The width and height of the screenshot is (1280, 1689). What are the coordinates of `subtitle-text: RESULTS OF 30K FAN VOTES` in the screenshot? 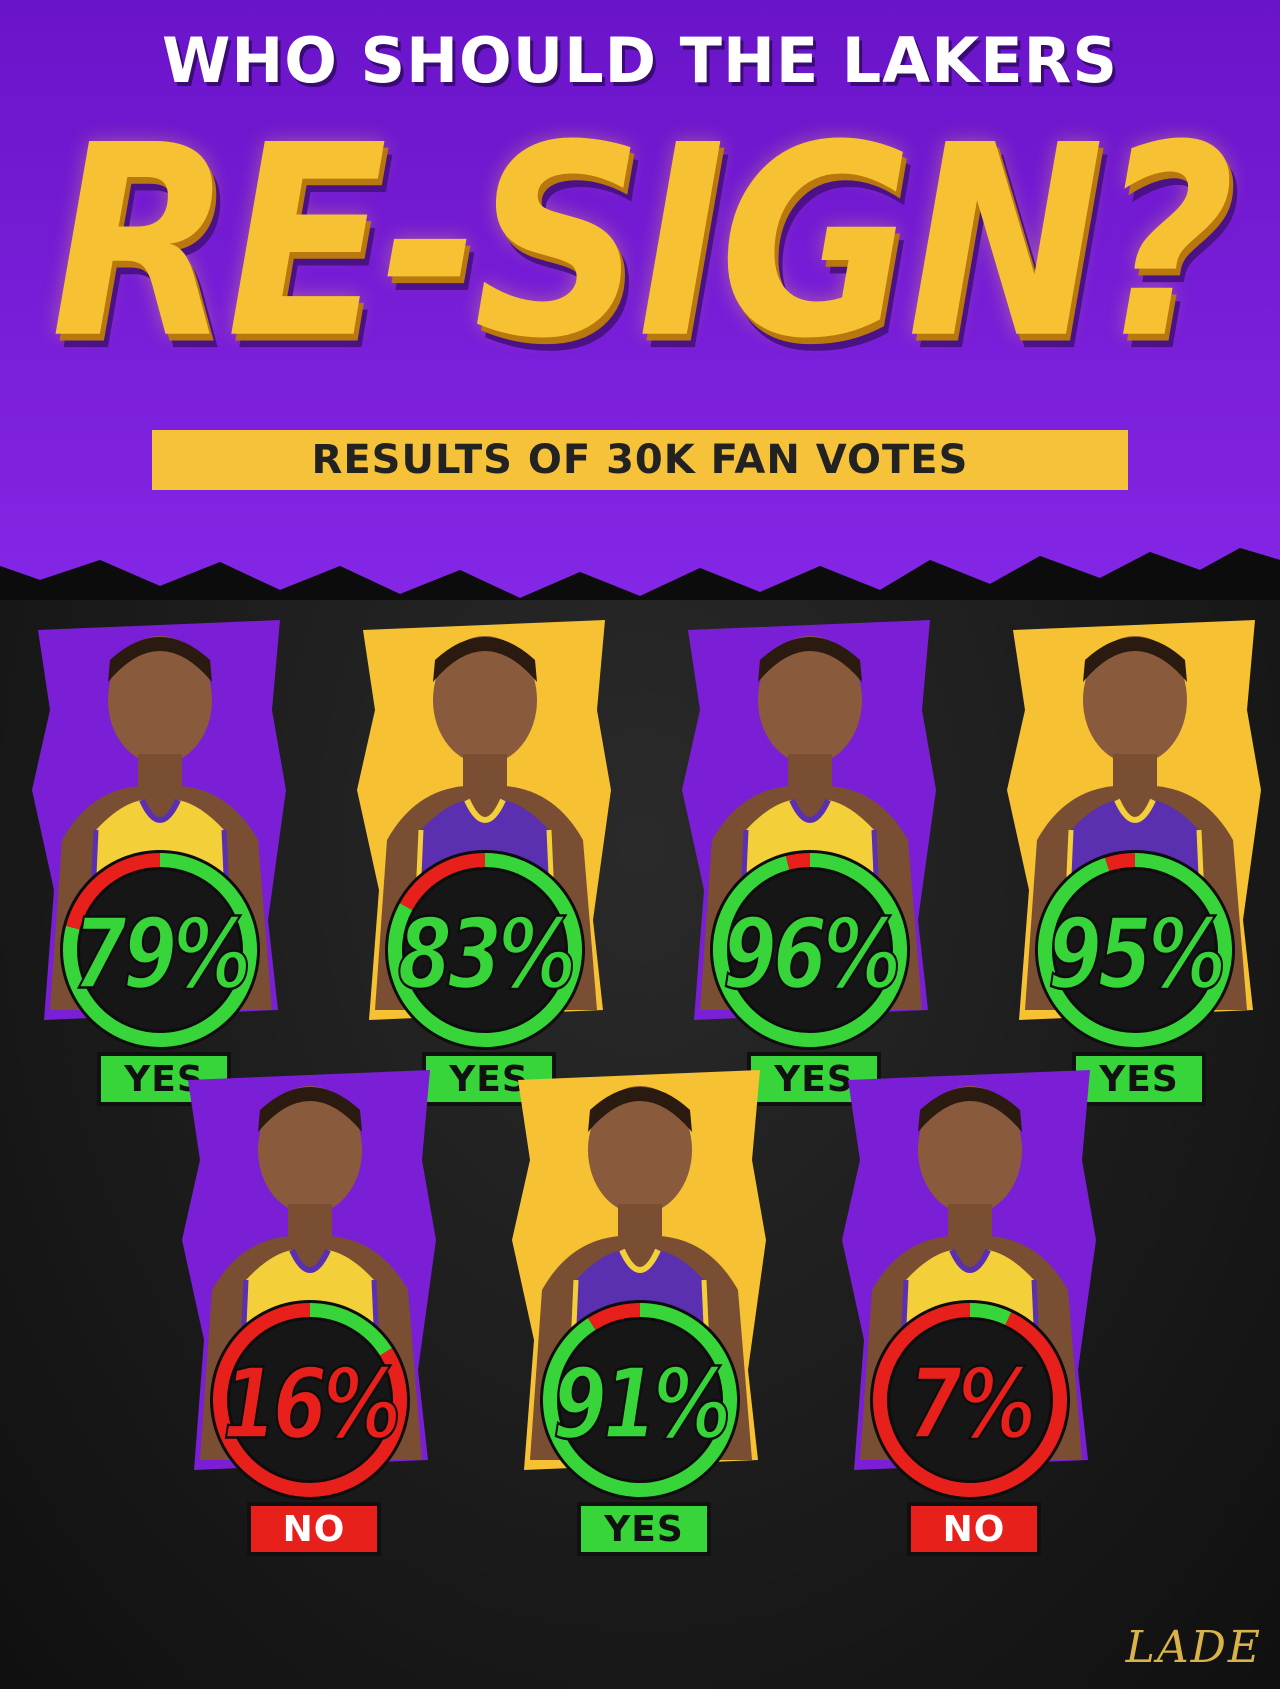 It's located at (640, 460).